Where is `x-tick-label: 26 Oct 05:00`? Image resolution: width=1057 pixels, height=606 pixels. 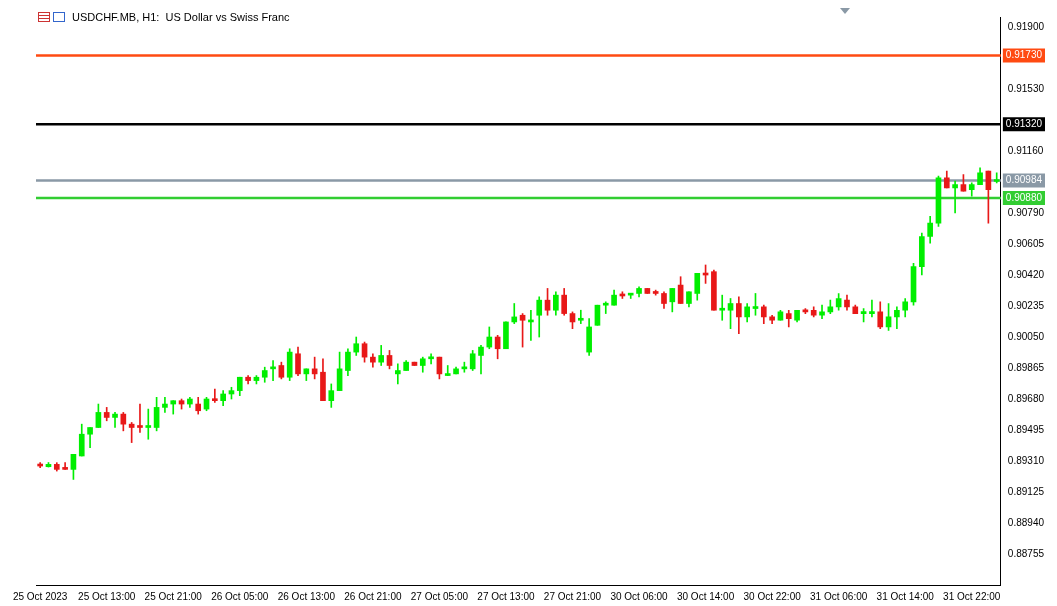
x-tick-label: 26 Oct 05:00 is located at coordinates (240, 596).